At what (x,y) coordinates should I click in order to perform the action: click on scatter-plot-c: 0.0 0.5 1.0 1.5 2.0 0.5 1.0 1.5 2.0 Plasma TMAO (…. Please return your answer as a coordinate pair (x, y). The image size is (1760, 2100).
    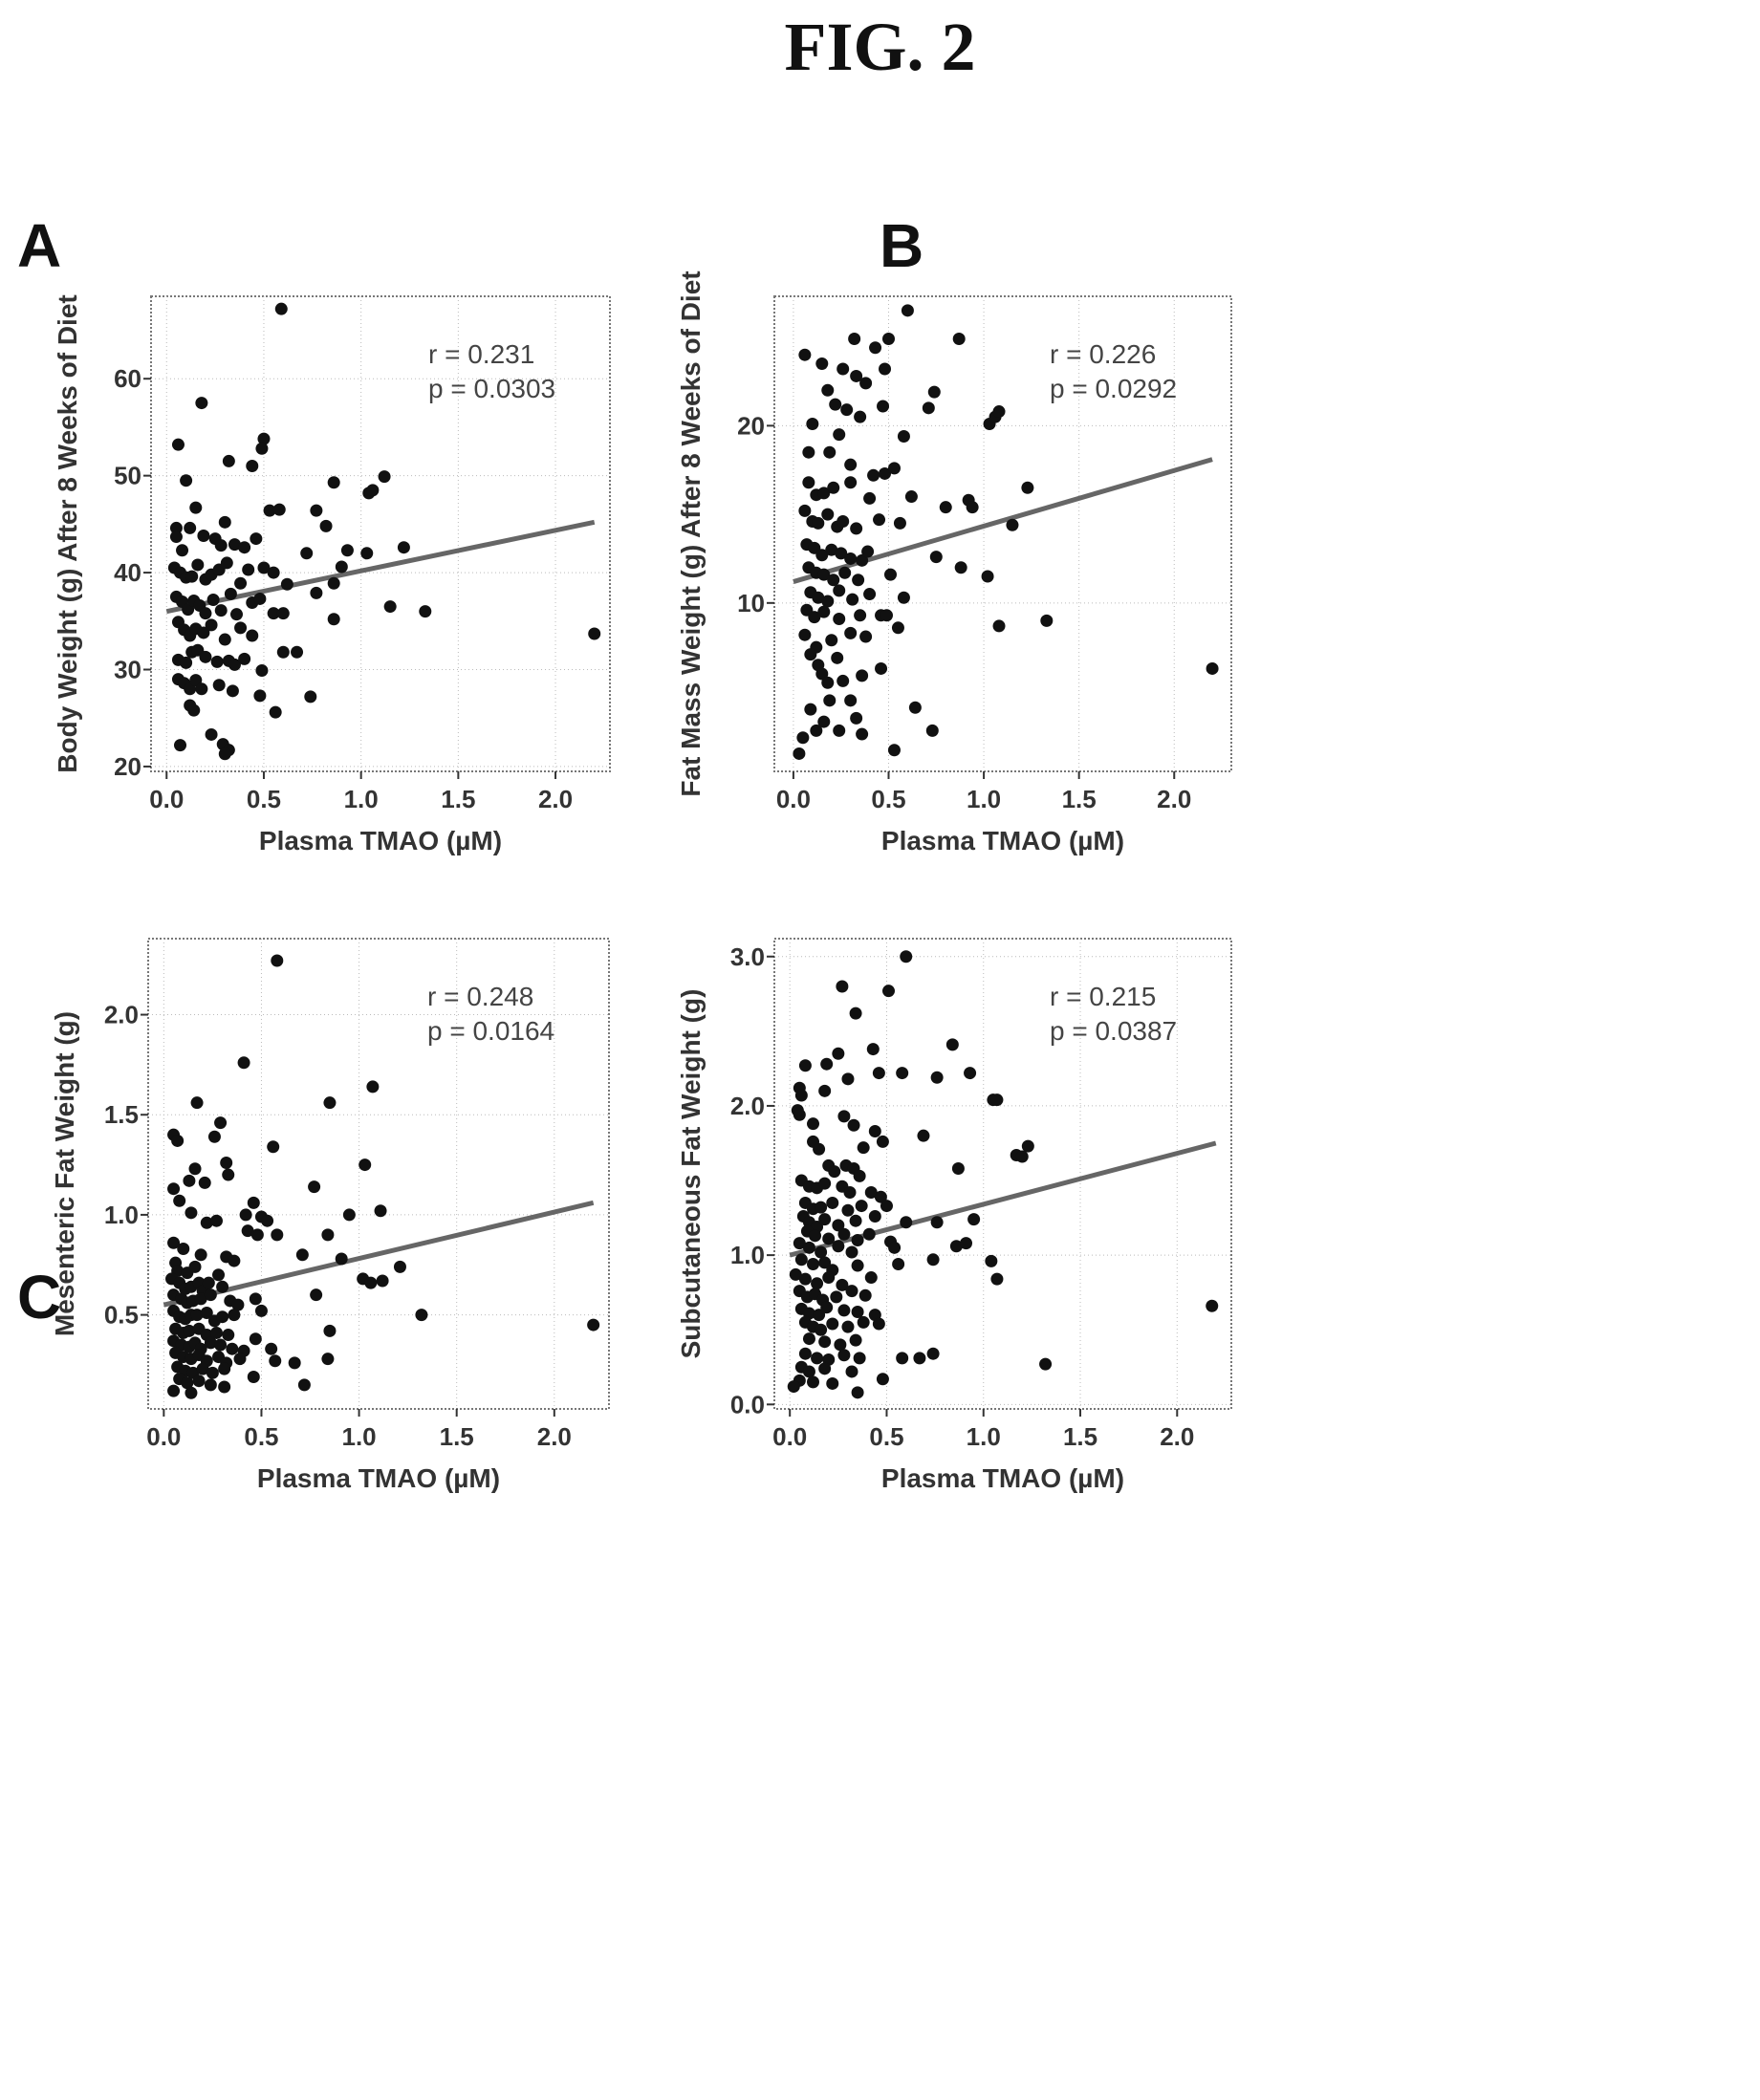
    Looking at the image, I should click on (330, 1215).